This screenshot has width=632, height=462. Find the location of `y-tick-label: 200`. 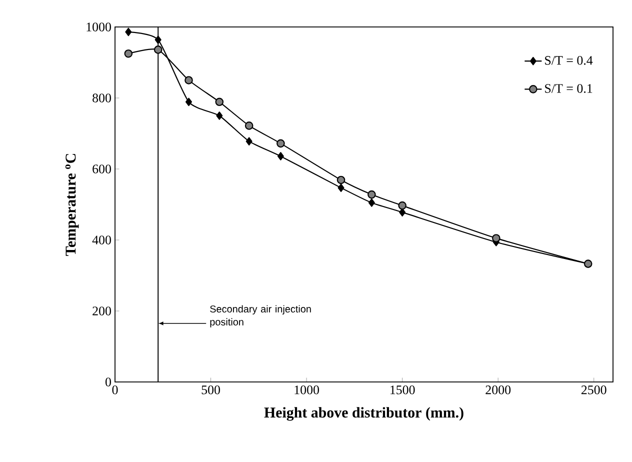

y-tick-label: 200 is located at coordinates (101, 311).